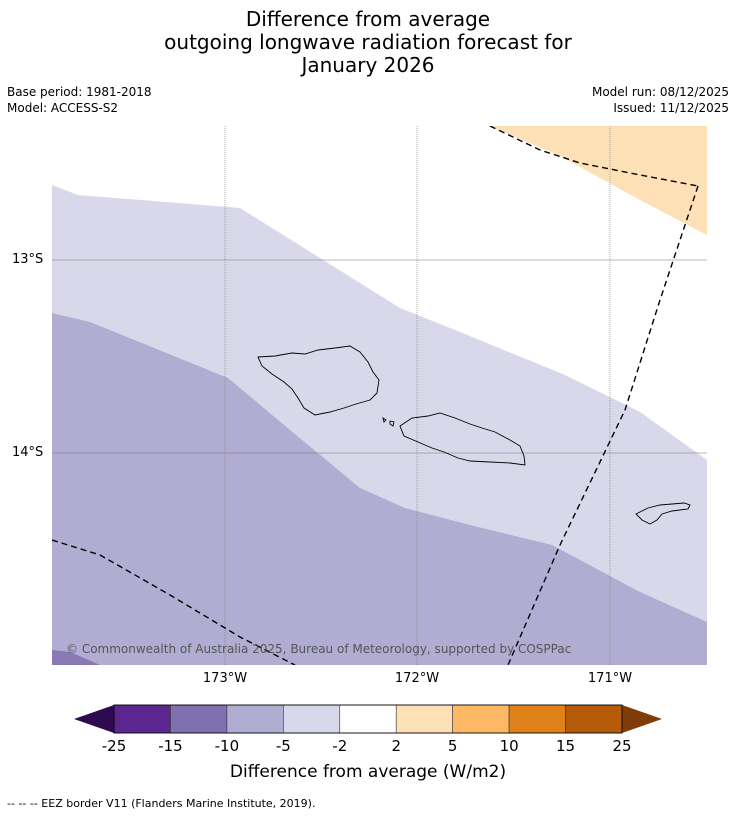 The height and width of the screenshot is (816, 736). Describe the element at coordinates (622, 746) in the screenshot. I see `colorbar-tick-label: 25` at that location.